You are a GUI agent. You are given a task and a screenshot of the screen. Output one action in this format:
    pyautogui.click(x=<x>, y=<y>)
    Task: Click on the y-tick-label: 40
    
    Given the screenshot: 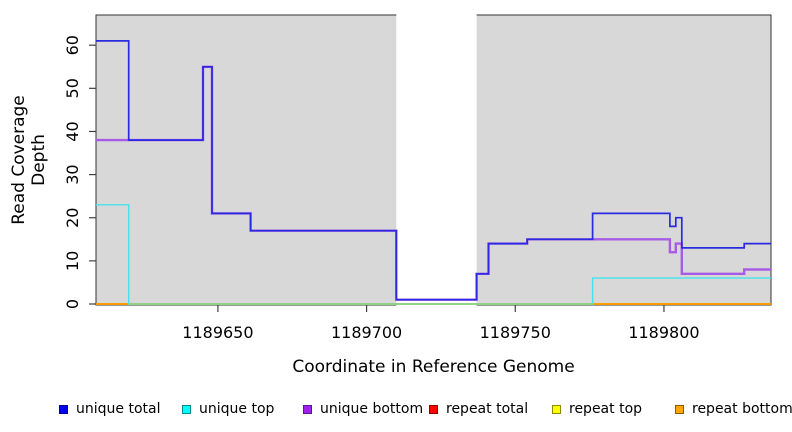 What is the action you would take?
    pyautogui.click(x=72, y=131)
    